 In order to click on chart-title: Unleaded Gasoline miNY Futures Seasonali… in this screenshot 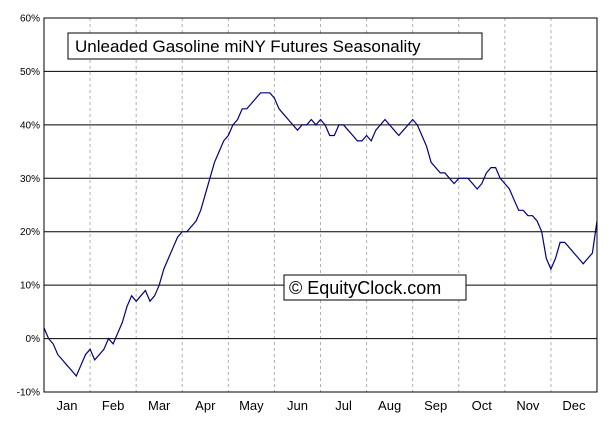, I will do `click(248, 46)`.